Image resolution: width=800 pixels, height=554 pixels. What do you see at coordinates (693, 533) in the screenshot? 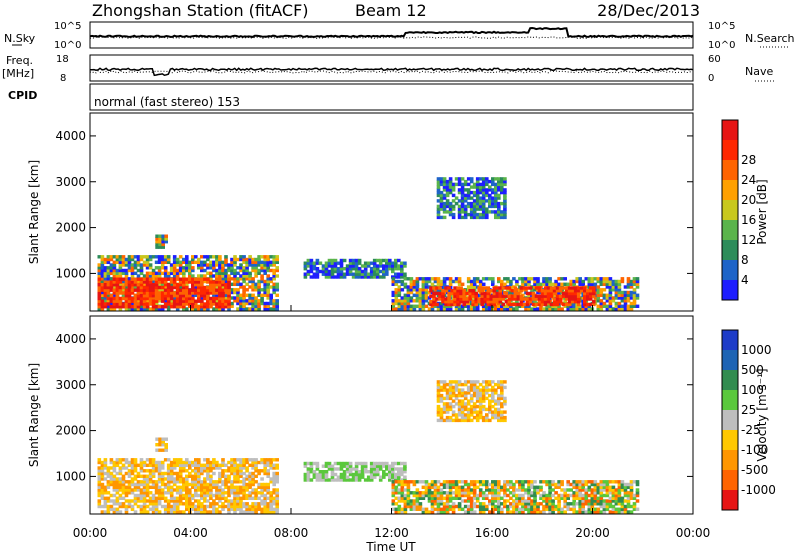
I see `x-tick-label: 00:00` at bounding box center [693, 533].